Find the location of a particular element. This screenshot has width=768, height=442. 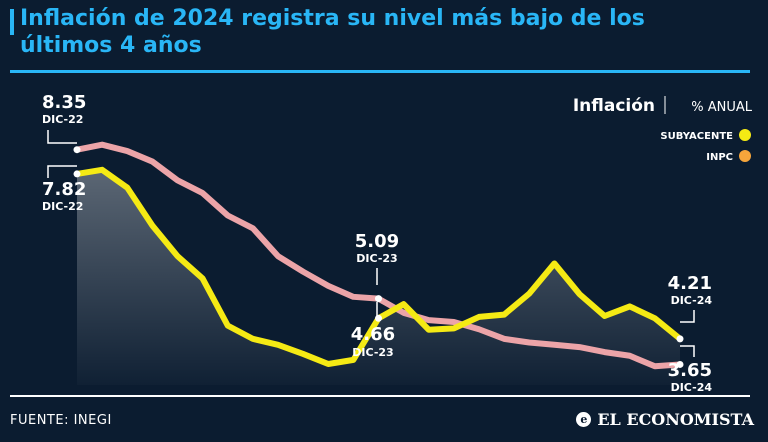

e-circle-icon: e is located at coordinates (584, 419).